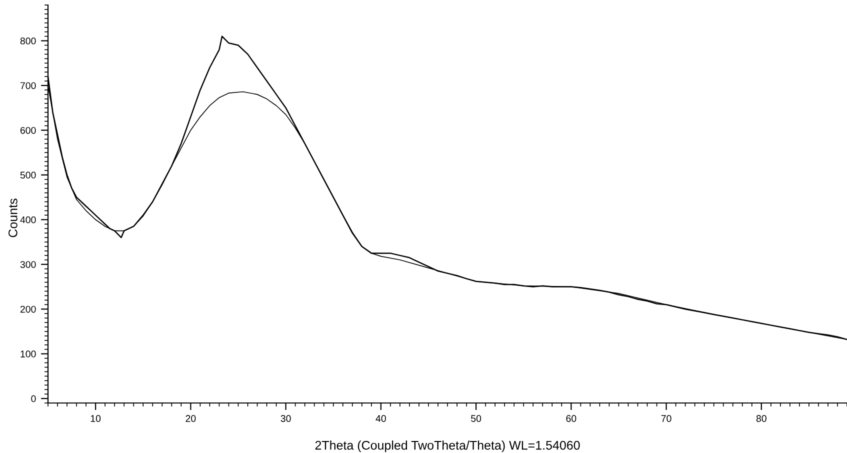 The width and height of the screenshot is (847, 453). What do you see at coordinates (571, 418) in the screenshot?
I see `x-tick-label: 60` at bounding box center [571, 418].